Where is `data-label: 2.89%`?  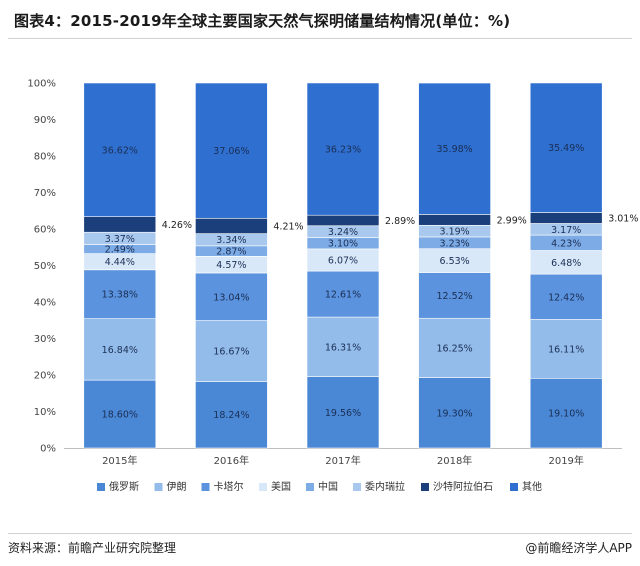
data-label: 2.89% is located at coordinates (400, 221).